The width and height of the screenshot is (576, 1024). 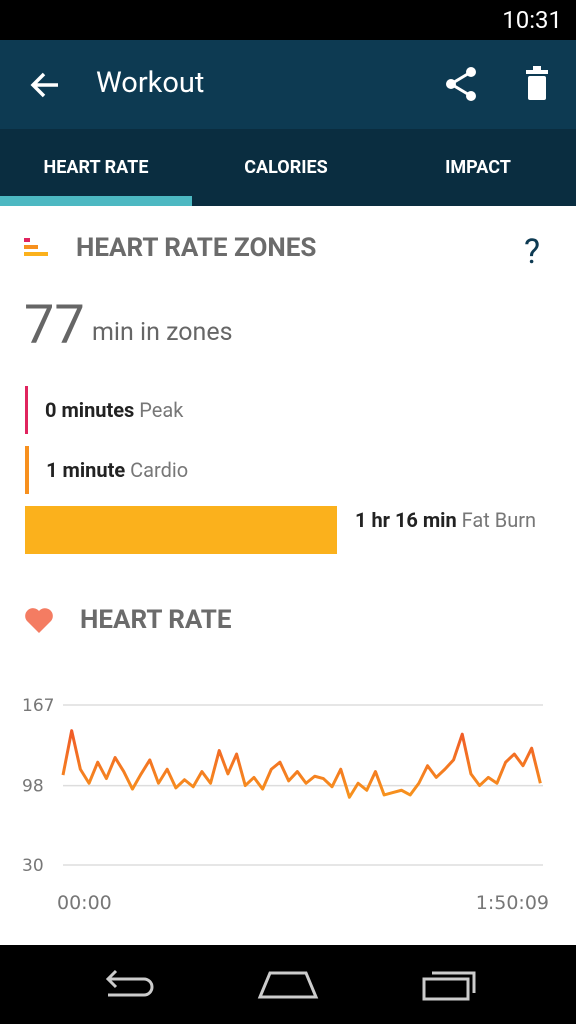 I want to click on share-button, so click(x=461, y=84).